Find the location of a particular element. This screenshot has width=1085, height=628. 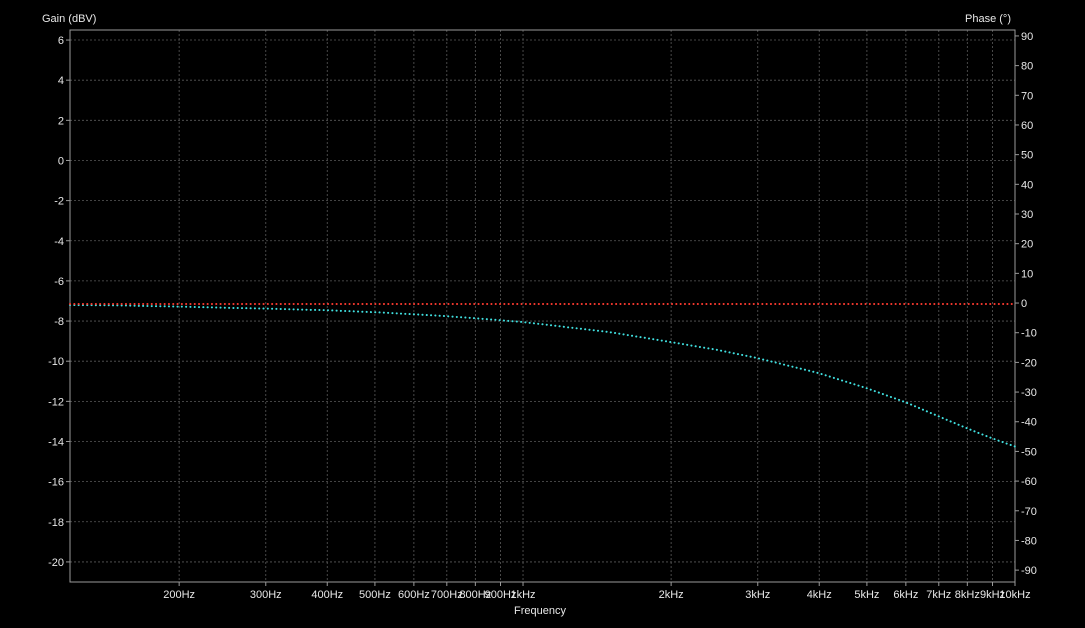

tick-label-gain: -6 is located at coordinates (59, 282).